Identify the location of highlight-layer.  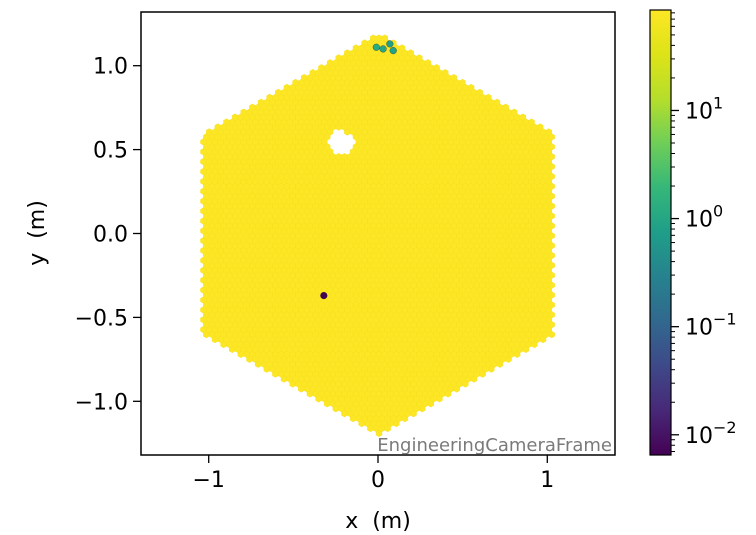
(358, 170).